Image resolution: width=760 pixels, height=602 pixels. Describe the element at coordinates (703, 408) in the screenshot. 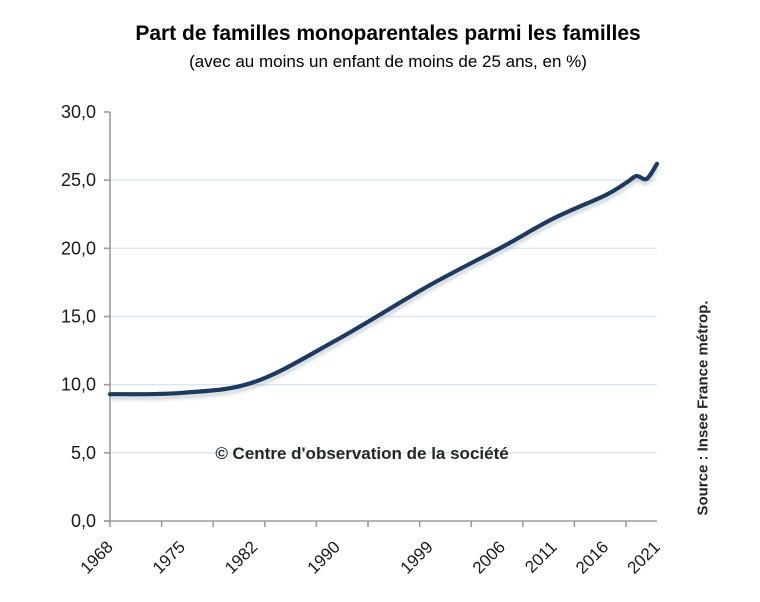

I see `source-label: Source : Insee France métrop.` at that location.